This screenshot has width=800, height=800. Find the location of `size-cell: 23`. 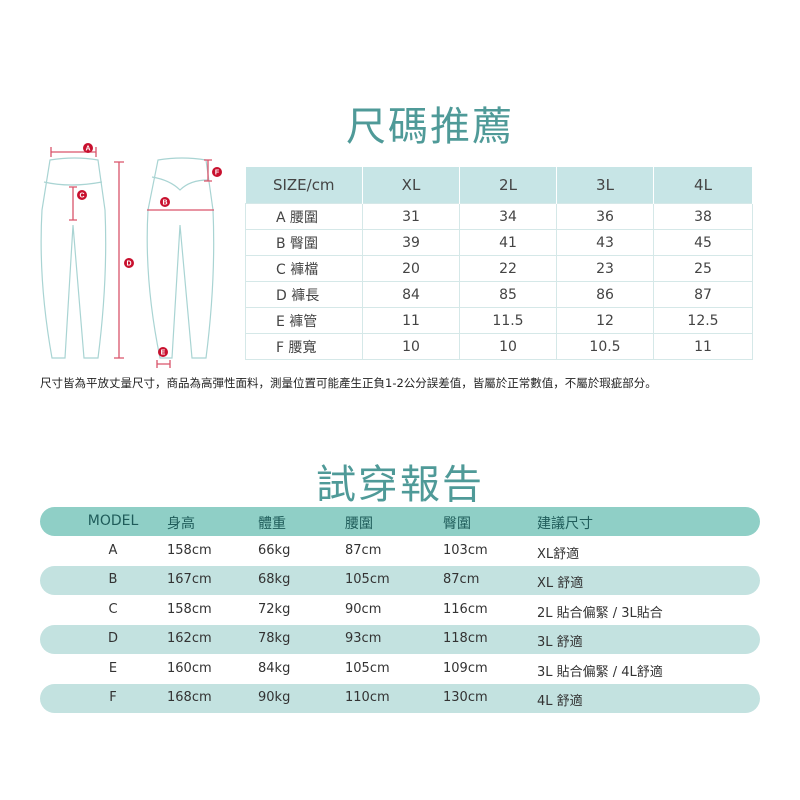

size-cell: 23 is located at coordinates (605, 268).